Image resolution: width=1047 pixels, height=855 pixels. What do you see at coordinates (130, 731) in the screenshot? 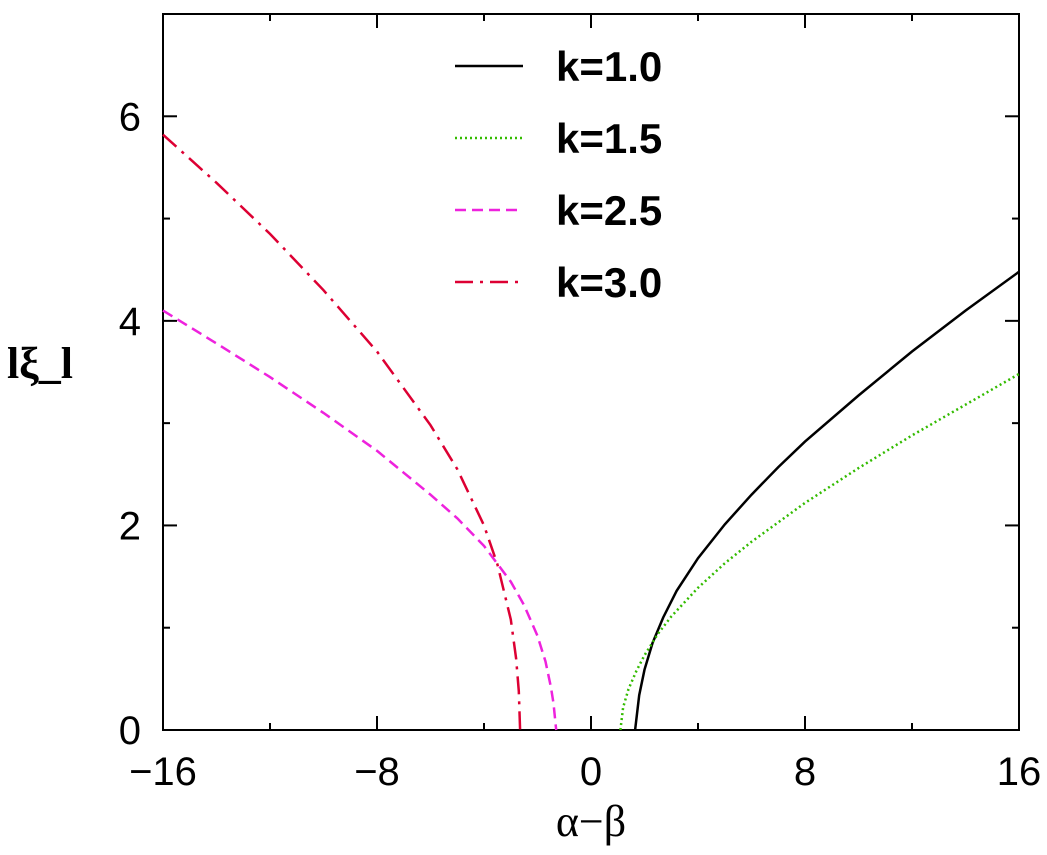
I see `y-tick-label: 0` at bounding box center [130, 731].